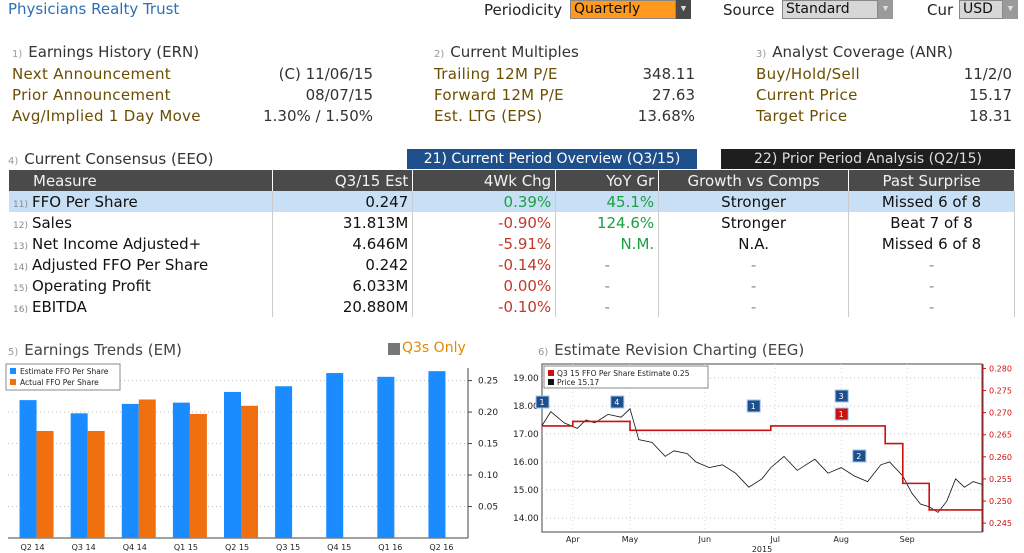 The height and width of the screenshot is (553, 1024). What do you see at coordinates (343, 201) in the screenshot?
I see `est-cell: 0.247` at bounding box center [343, 201].